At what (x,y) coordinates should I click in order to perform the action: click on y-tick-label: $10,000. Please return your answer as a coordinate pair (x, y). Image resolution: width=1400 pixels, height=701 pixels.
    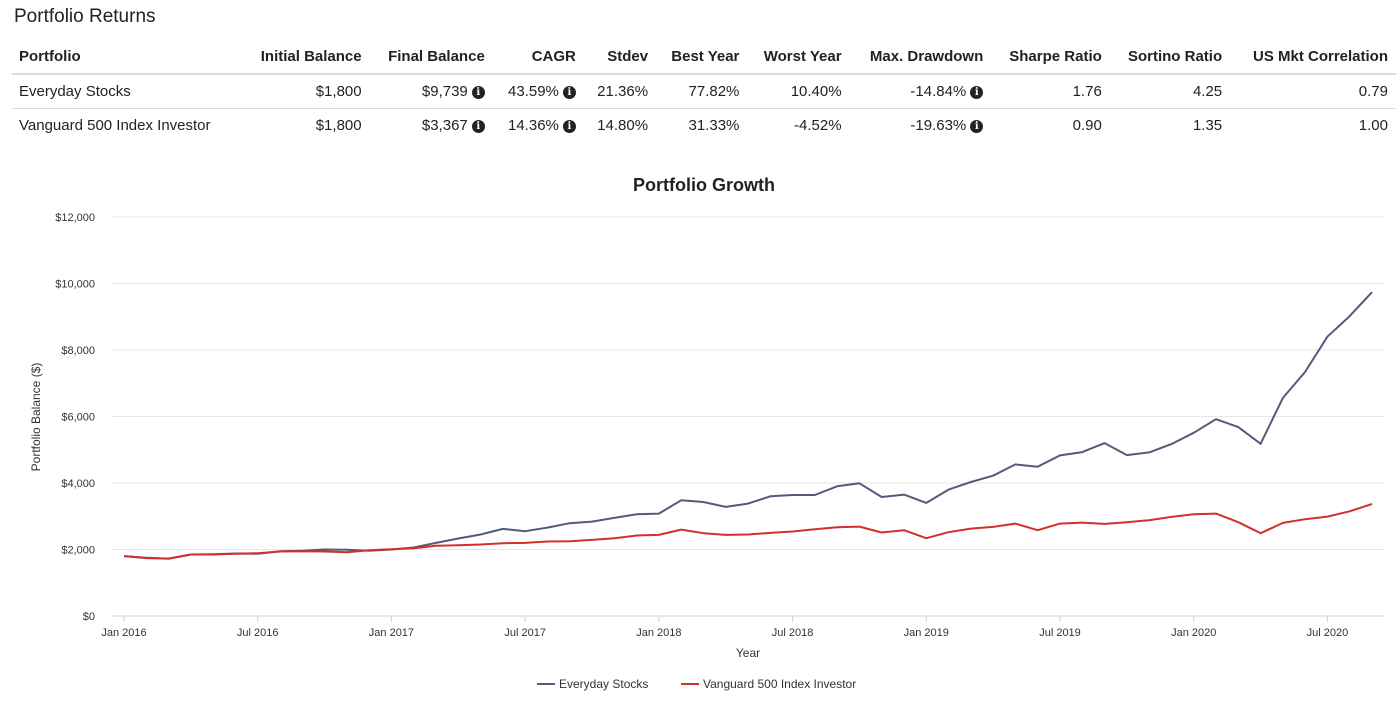
    Looking at the image, I should click on (75, 285).